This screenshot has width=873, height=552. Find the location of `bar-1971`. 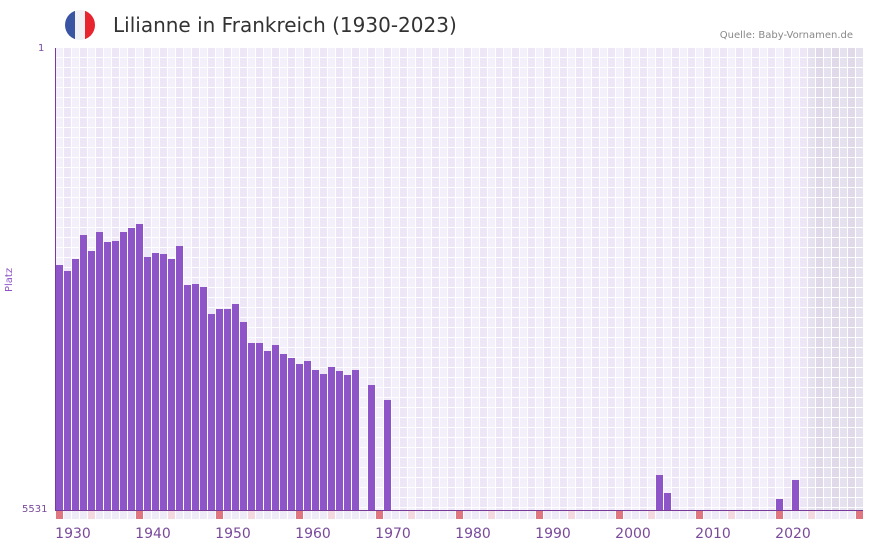

bar-1971 is located at coordinates (387, 454).